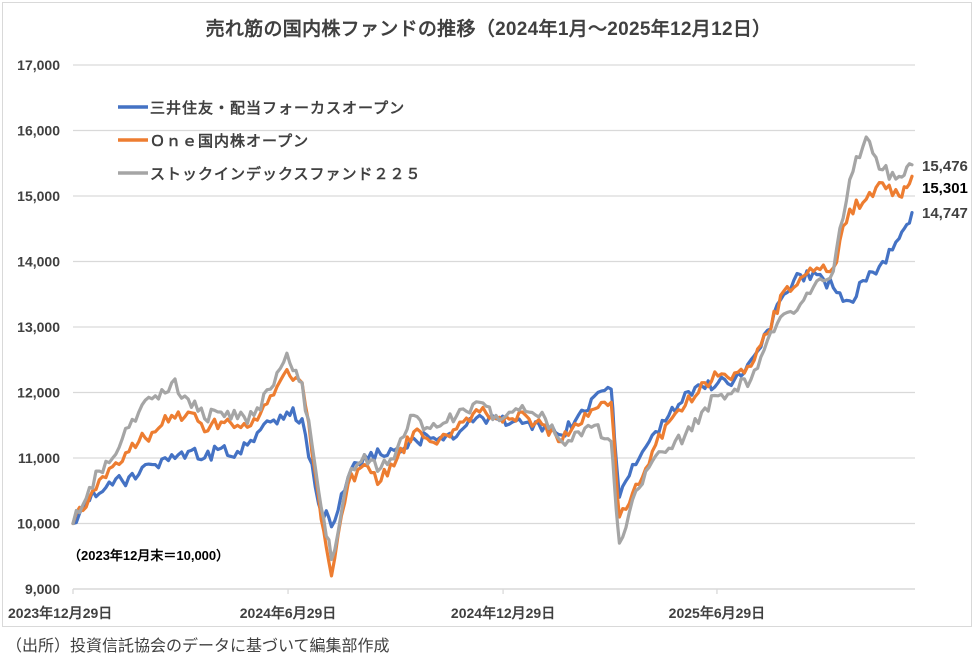 The width and height of the screenshot is (977, 660). Describe the element at coordinates (717, 613) in the screenshot. I see `x-tick-label: 2025年6月29日` at that location.